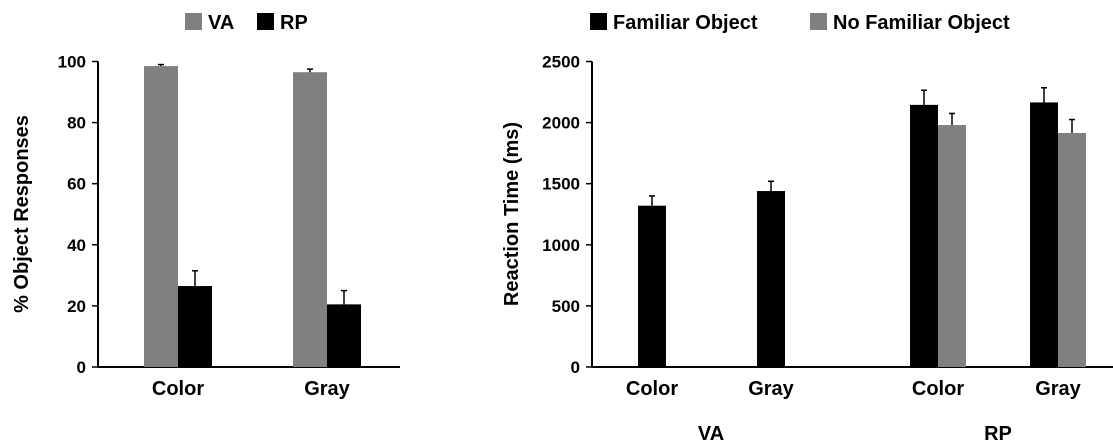 The image size is (1113, 443). I want to click on y-tick-label: 100, so click(72, 62).